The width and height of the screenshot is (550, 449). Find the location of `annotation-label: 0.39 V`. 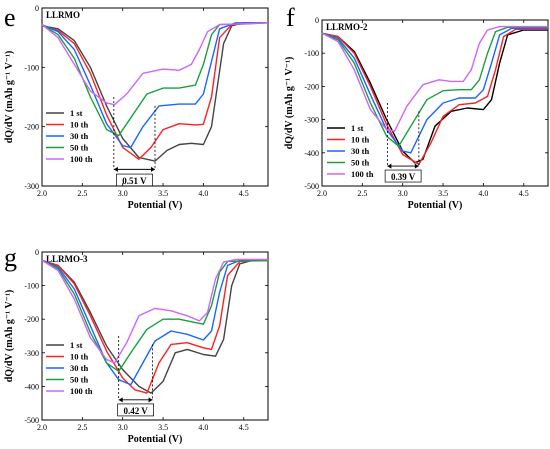

annotation-label: 0.39 V is located at coordinates (403, 177).